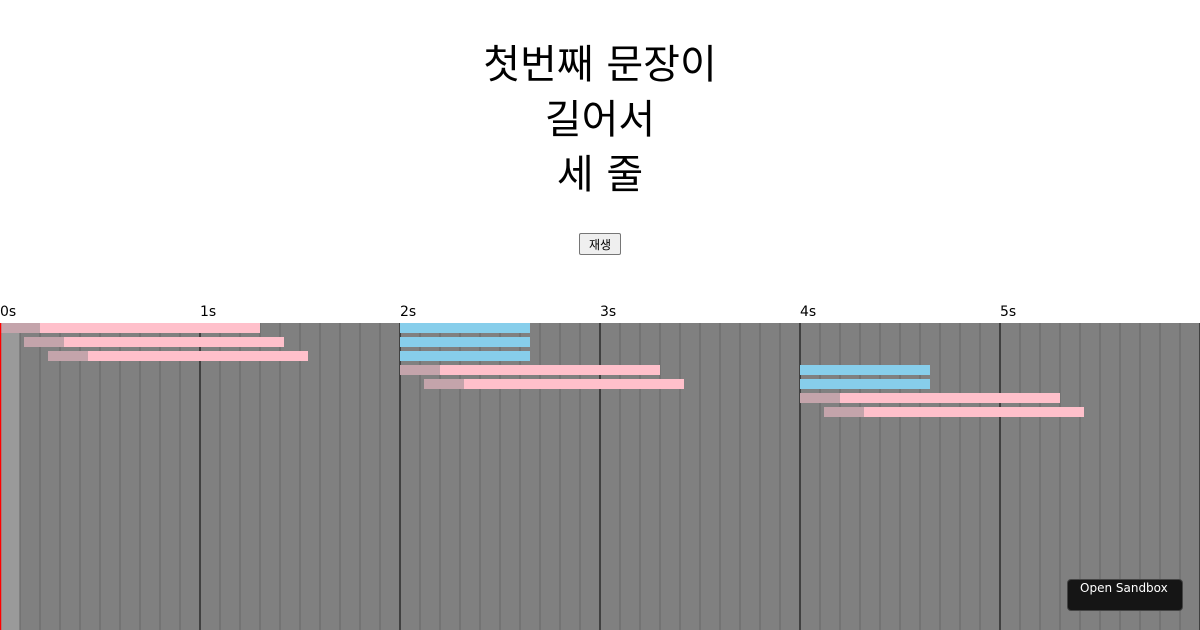 The image size is (1200, 630). Describe the element at coordinates (1125, 595) in the screenshot. I see `open-sandbox-button: Open Sandbox` at that location.